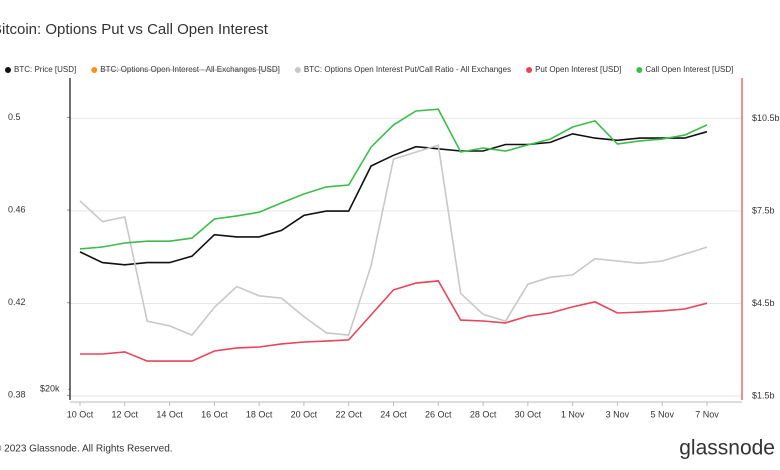 Image resolution: width=780 pixels, height=470 pixels. Describe the element at coordinates (763, 210) in the screenshot. I see `y2-tick-label: $7.5b` at that location.